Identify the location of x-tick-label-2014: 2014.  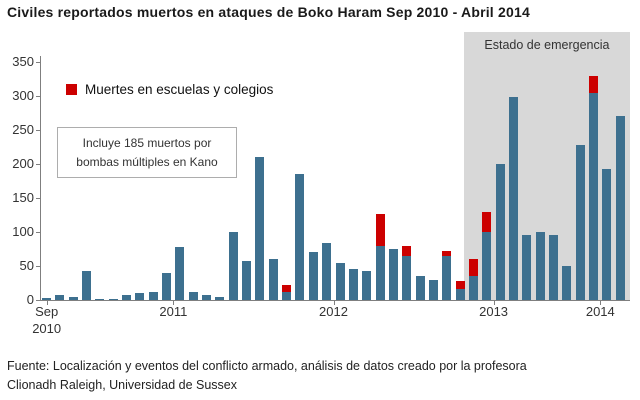
(600, 311).